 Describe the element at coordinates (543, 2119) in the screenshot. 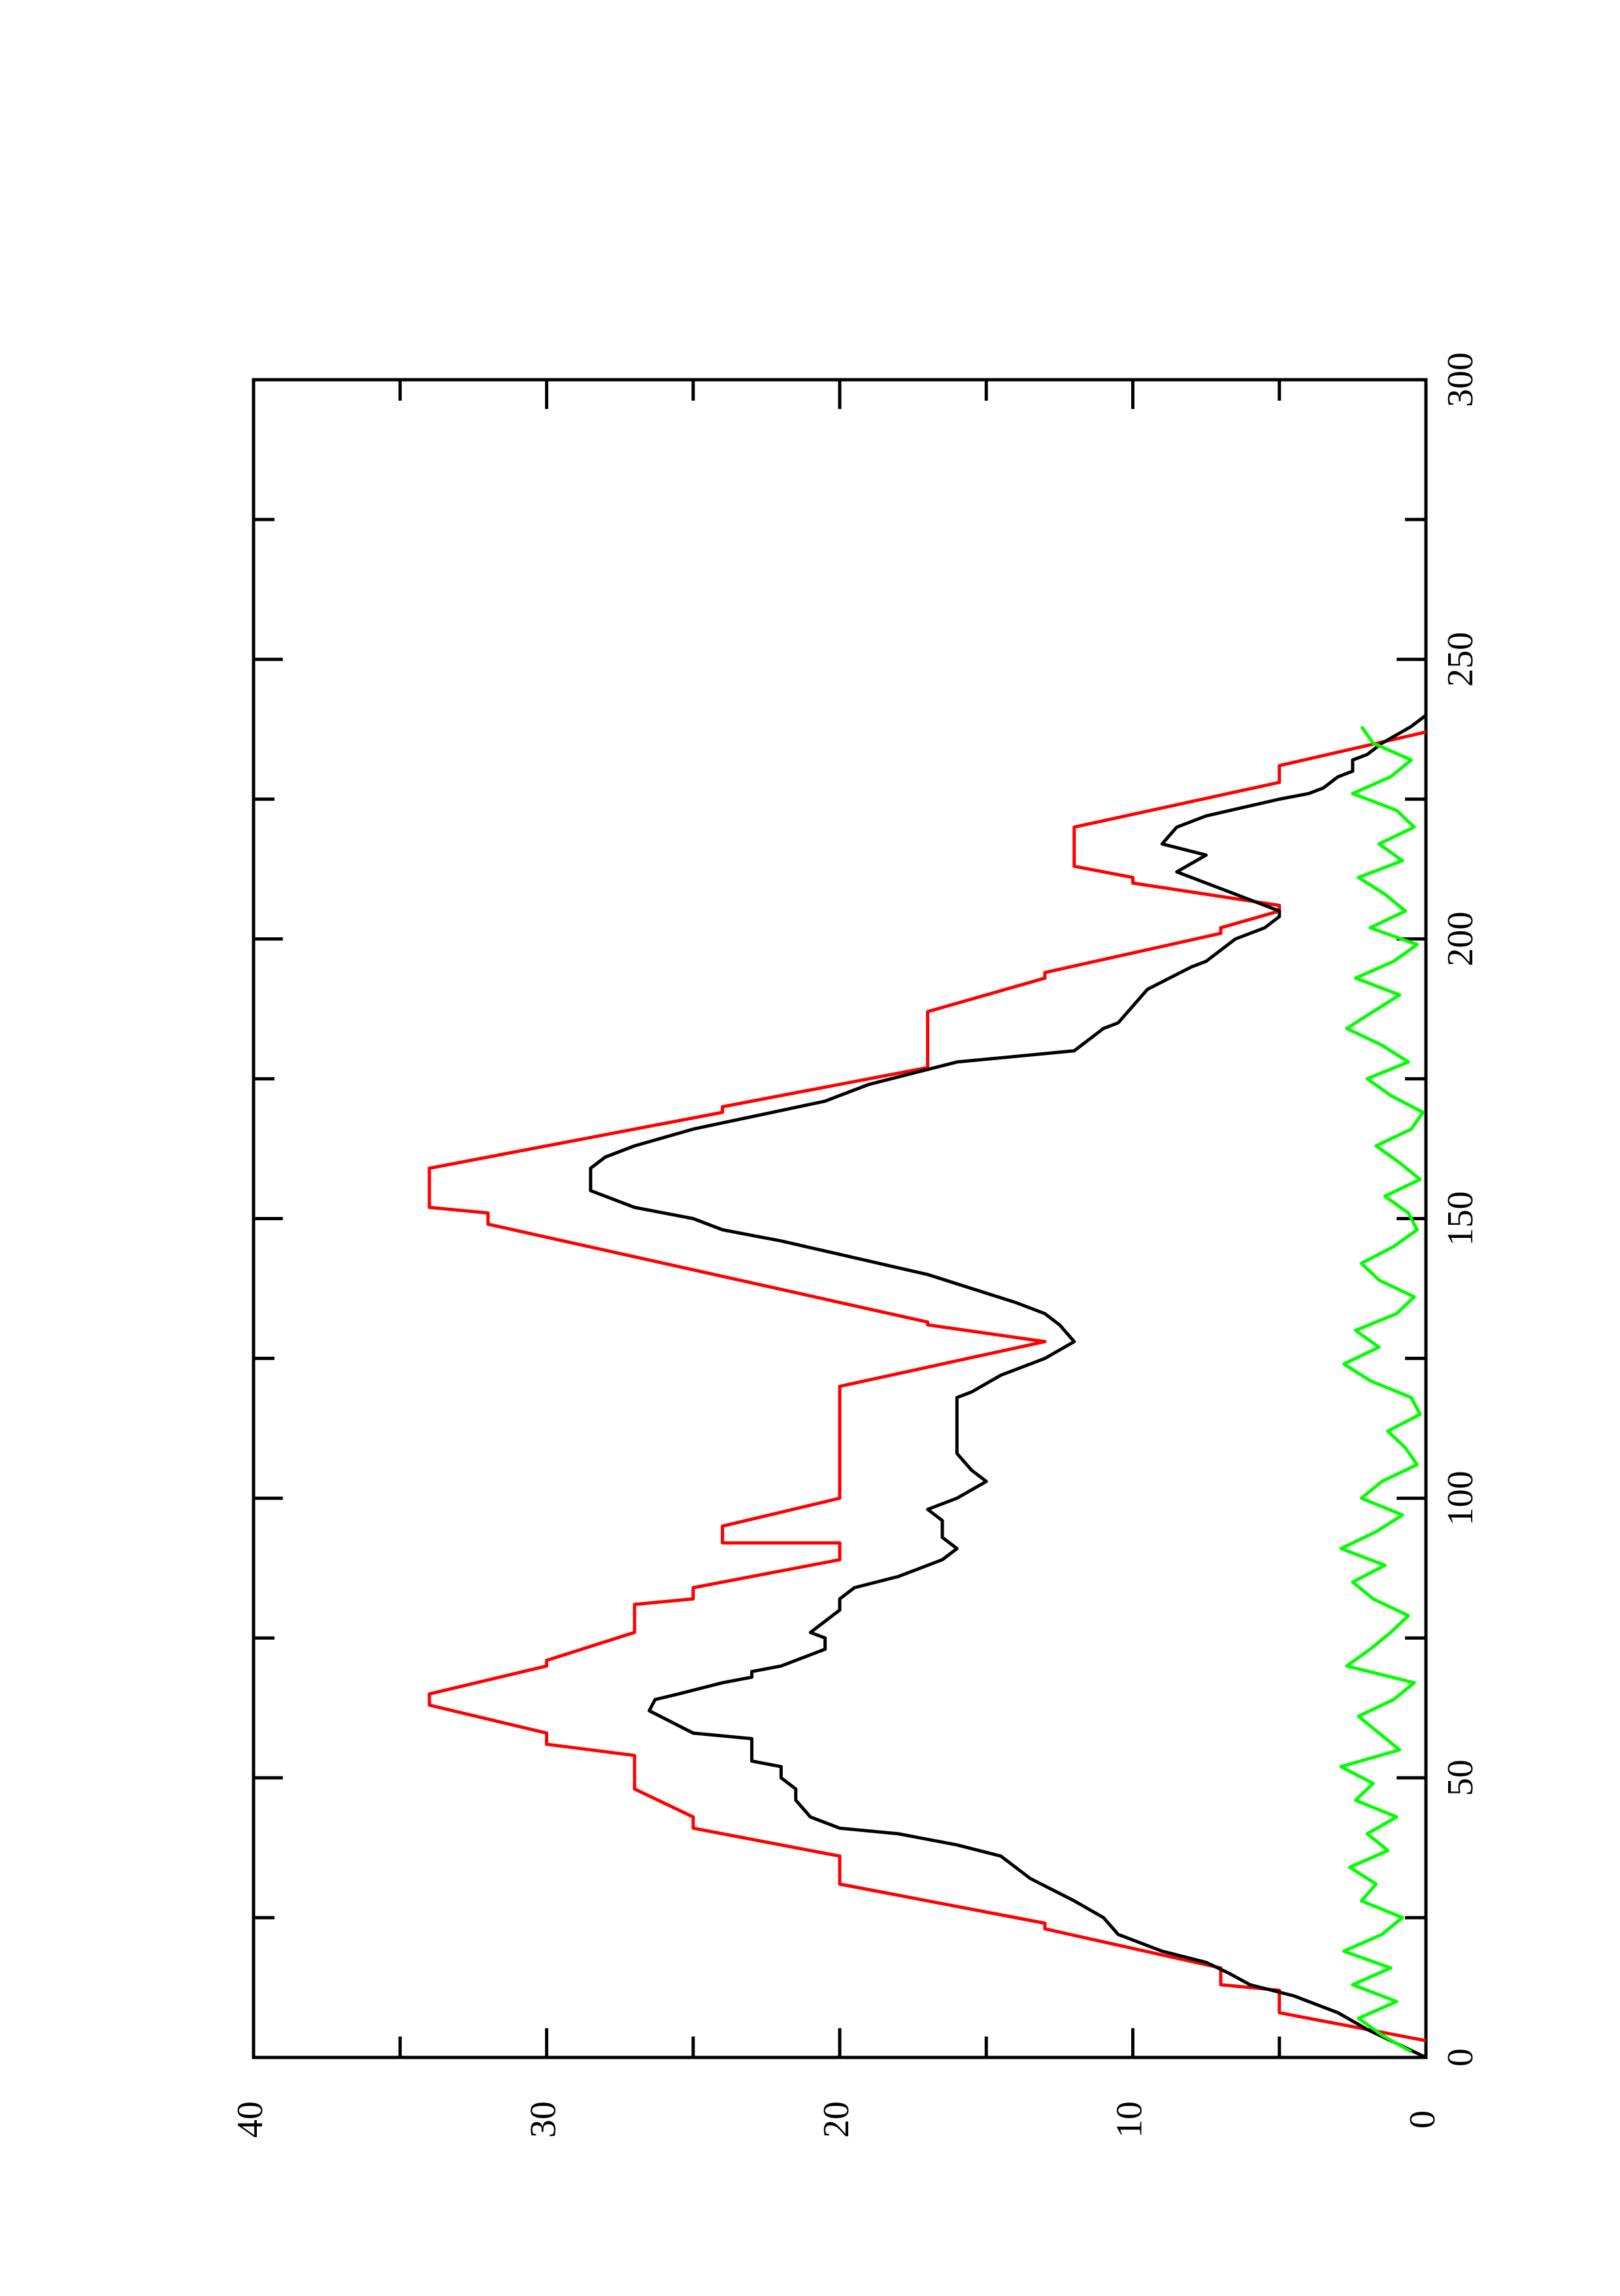

I see `y-tick-label: 30` at that location.